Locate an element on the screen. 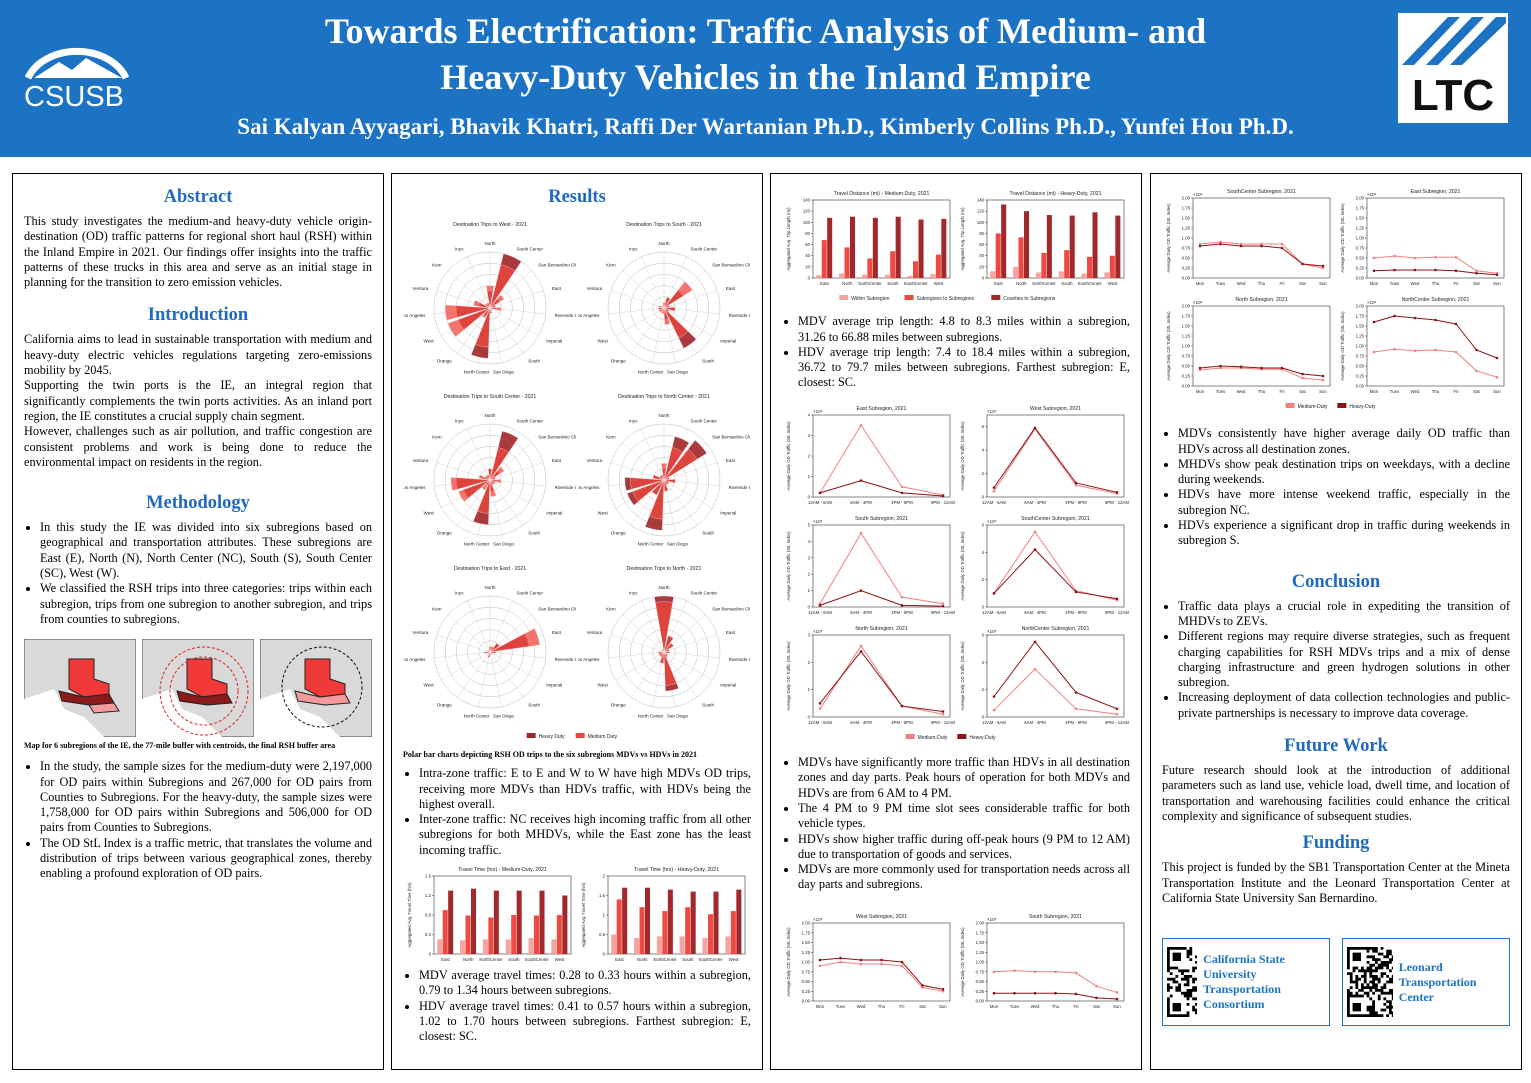  direction-label: Riverside Clipped is located at coordinates (565, 659).